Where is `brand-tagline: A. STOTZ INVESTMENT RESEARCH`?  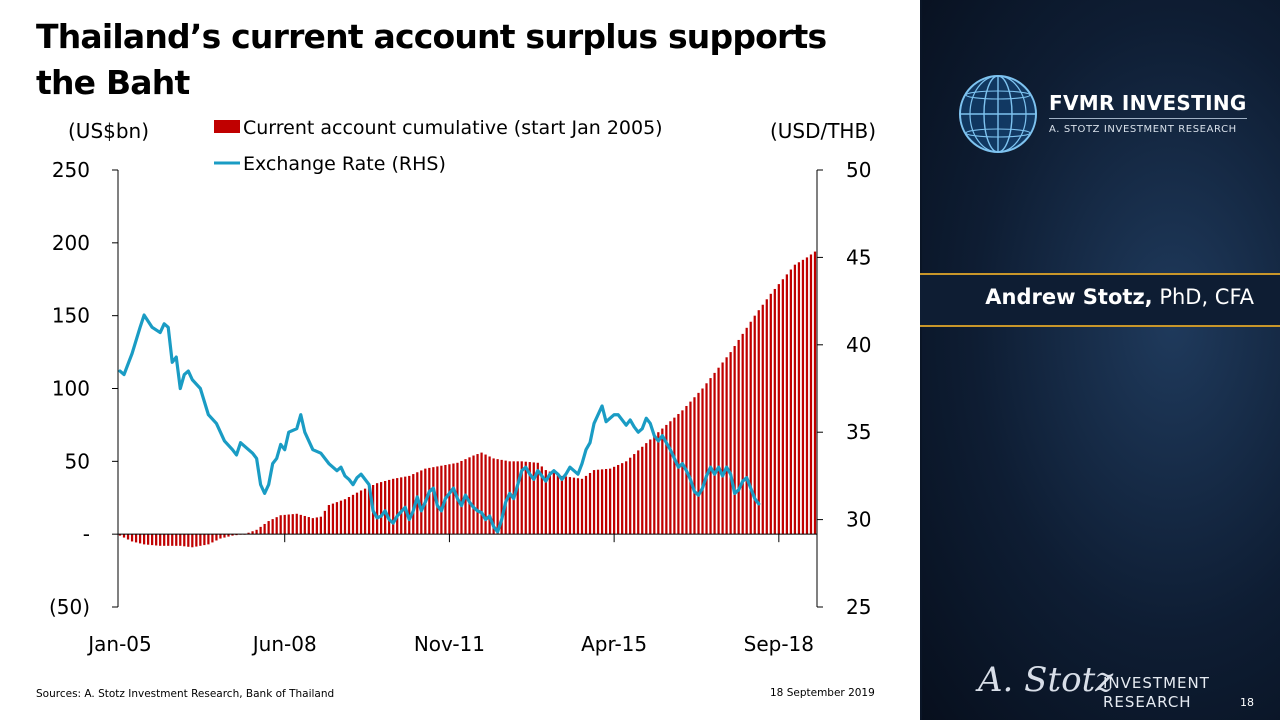
brand-tagline: A. STOTZ INVESTMENT RESEARCH is located at coordinates (1143, 129).